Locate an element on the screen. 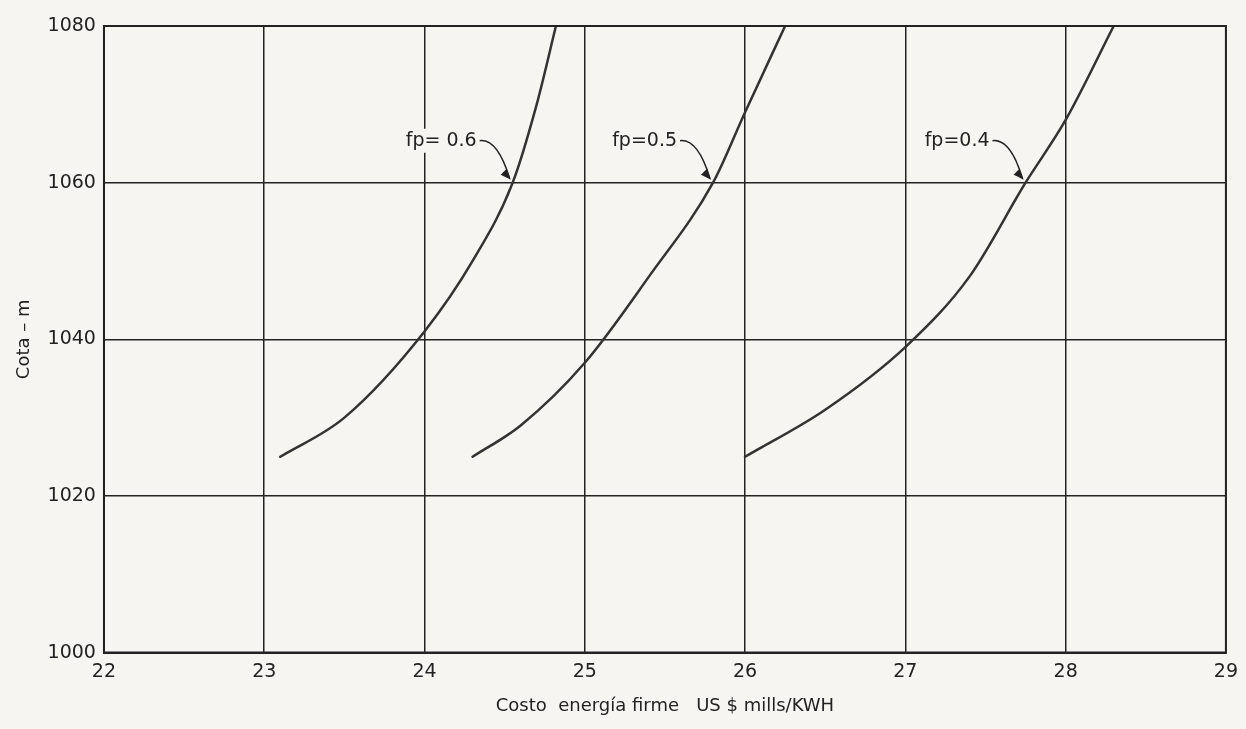  x-tick-label: 28 is located at coordinates (1065, 669).